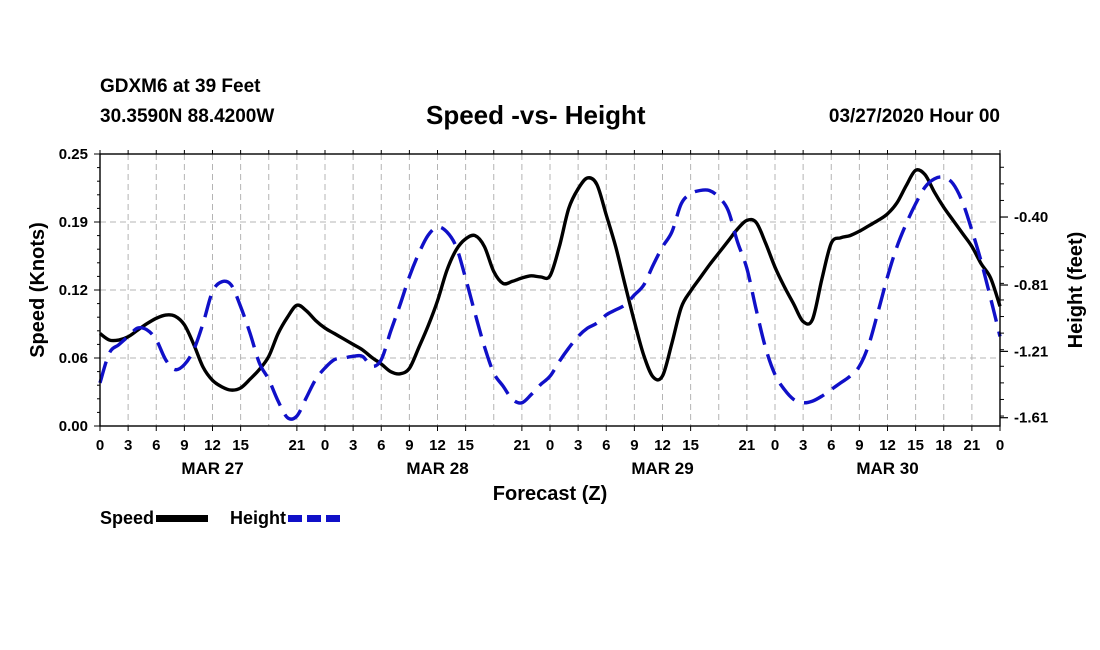 This screenshot has height=650, width=1100. I want to click on y-left-tick-label: 0.06, so click(73, 358).